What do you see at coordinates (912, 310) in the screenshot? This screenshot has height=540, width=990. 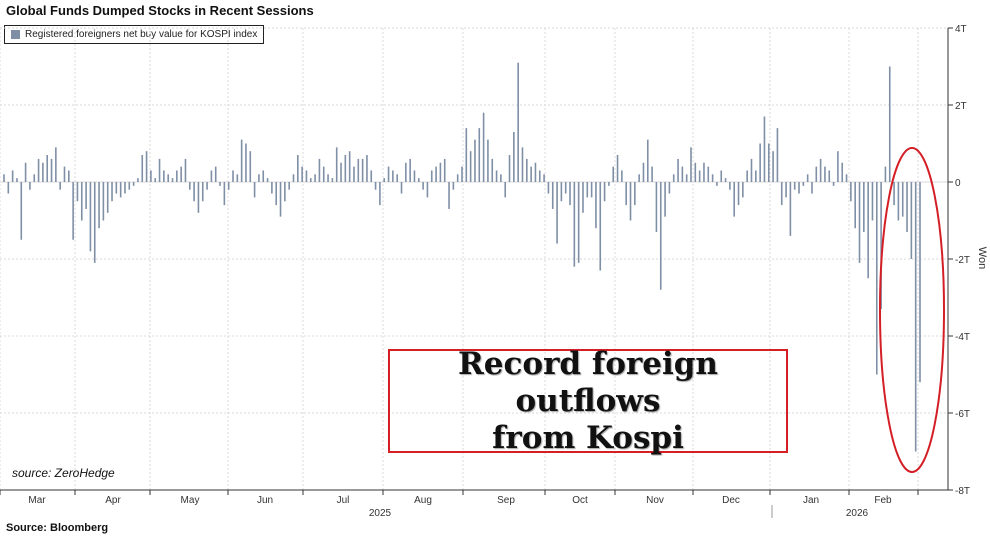 I see `highlight-ellipse` at bounding box center [912, 310].